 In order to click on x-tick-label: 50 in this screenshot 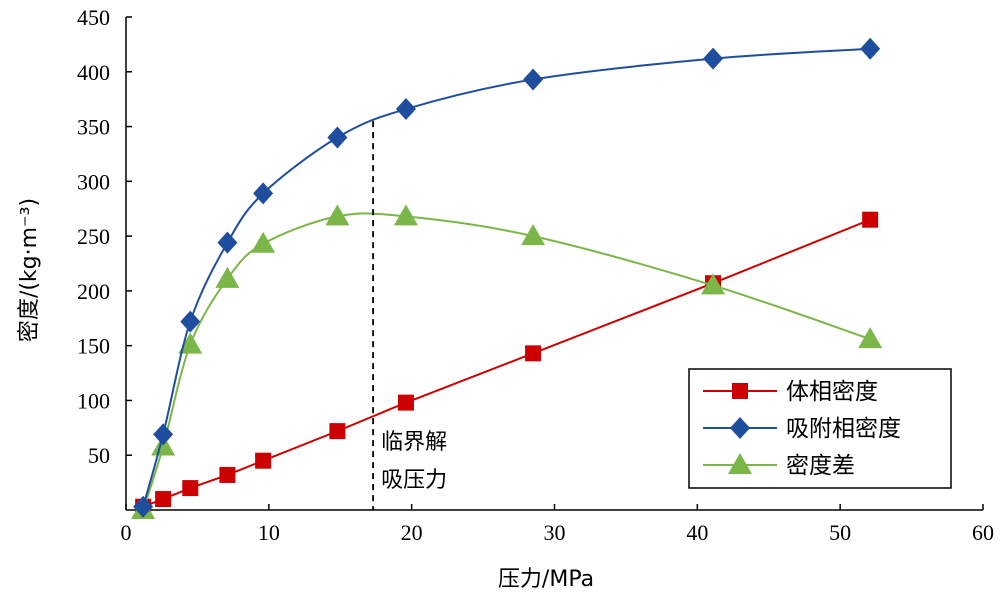, I will do `click(840, 532)`.